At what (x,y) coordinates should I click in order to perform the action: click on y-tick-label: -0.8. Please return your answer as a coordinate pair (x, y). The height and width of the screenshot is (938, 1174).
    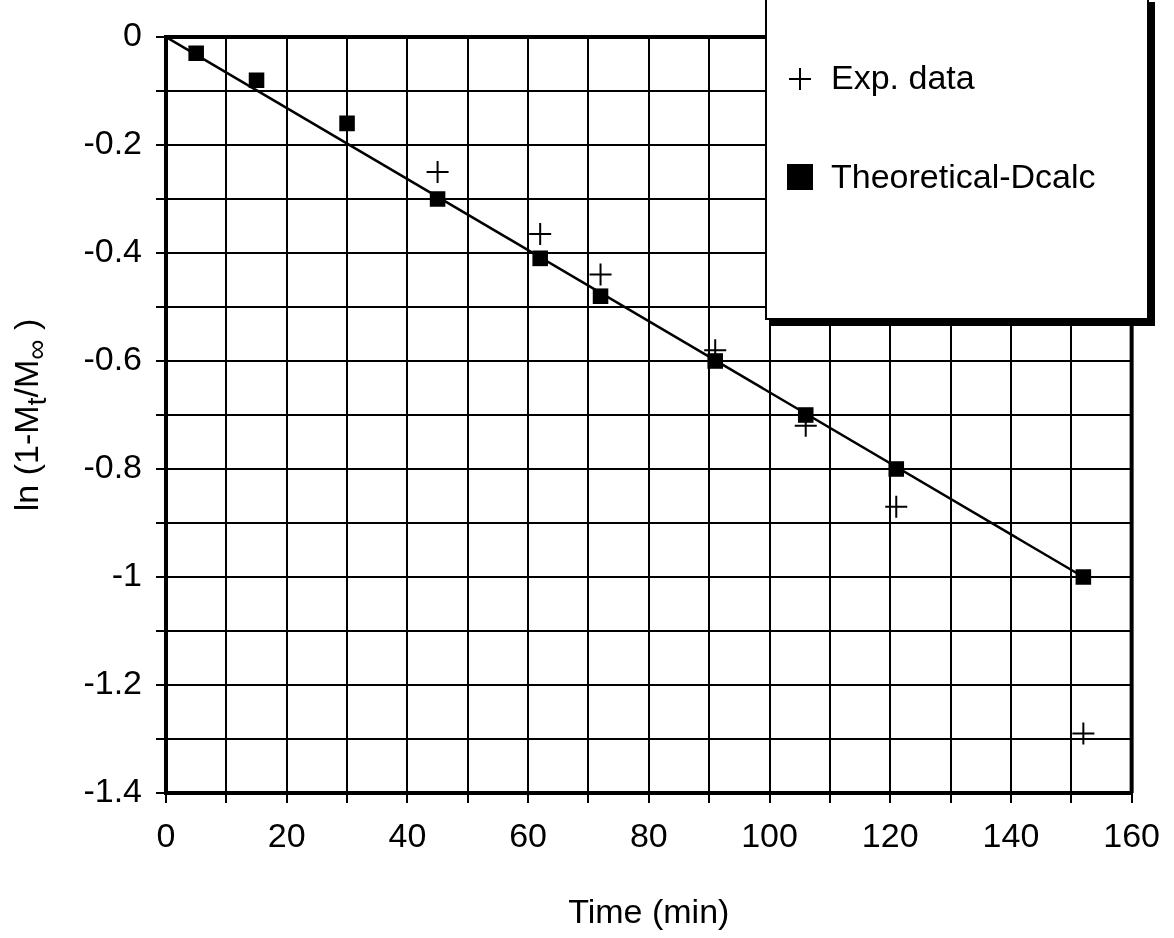
    Looking at the image, I should click on (112, 466).